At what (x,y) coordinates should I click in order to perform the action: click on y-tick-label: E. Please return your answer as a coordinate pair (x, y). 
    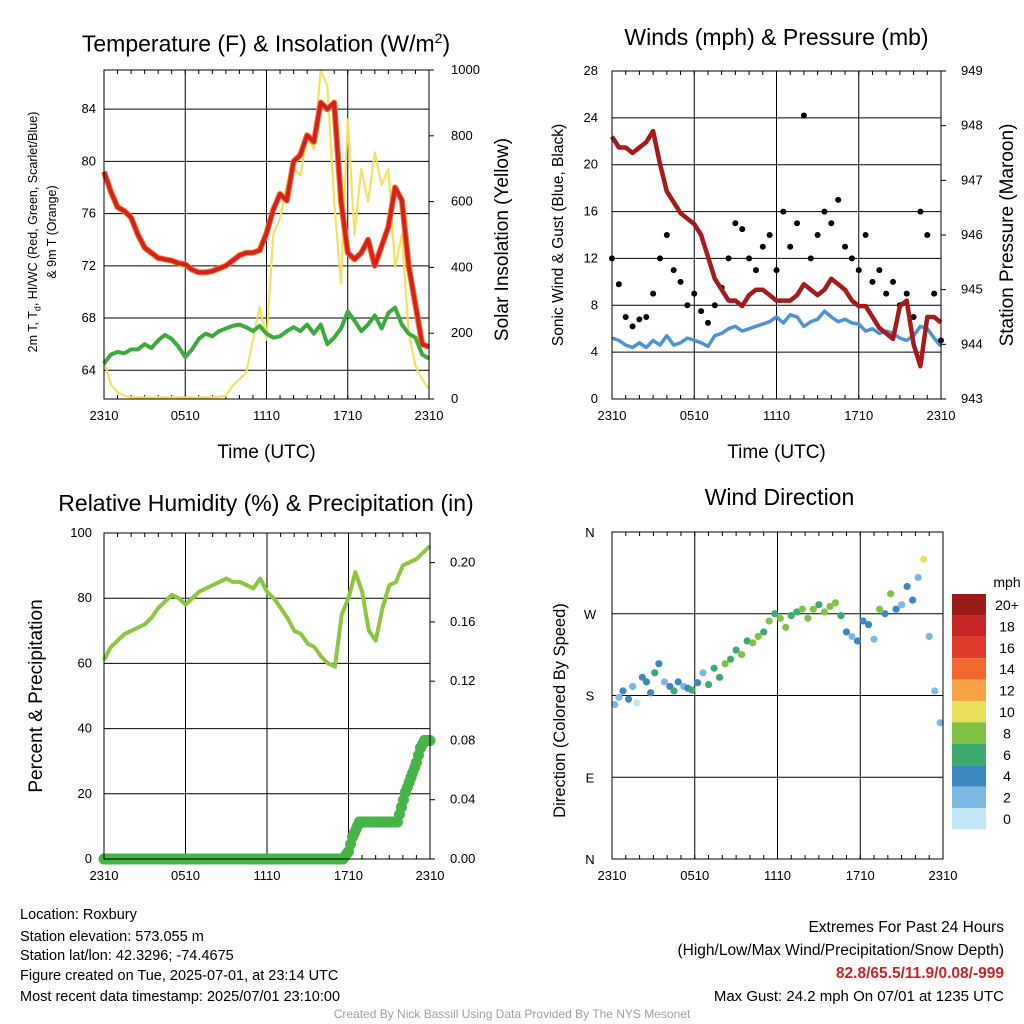
    Looking at the image, I should click on (590, 777).